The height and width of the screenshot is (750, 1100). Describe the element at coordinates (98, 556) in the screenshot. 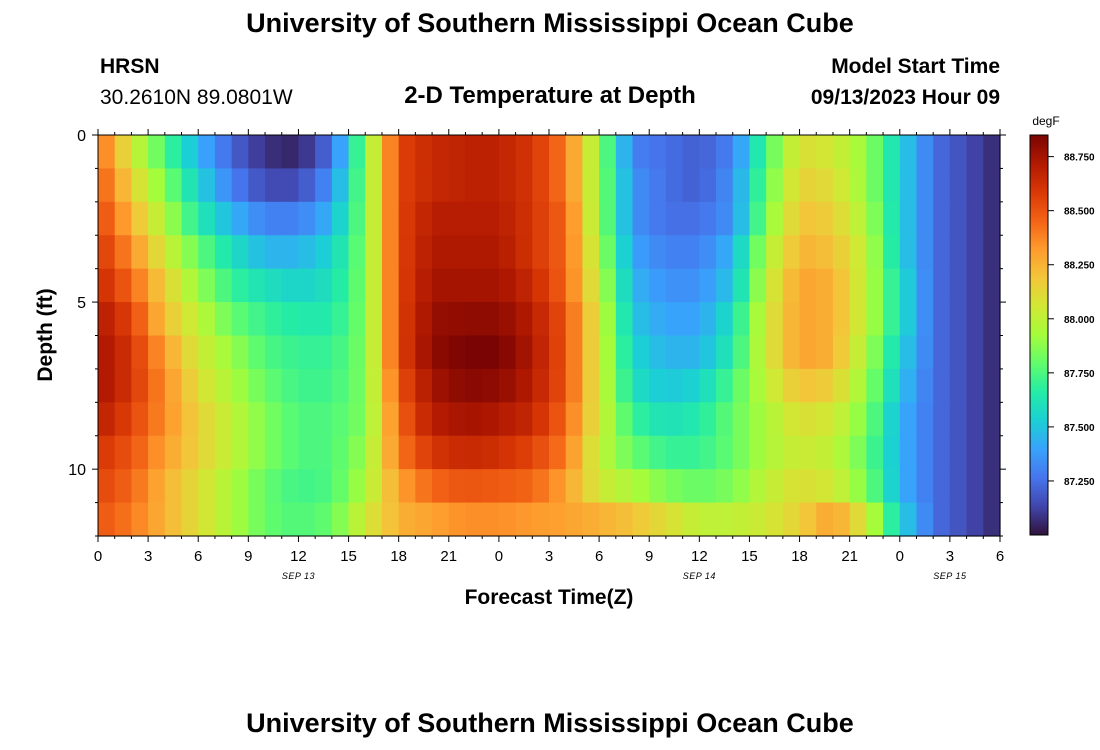

I see `x-tick-label: 0` at that location.